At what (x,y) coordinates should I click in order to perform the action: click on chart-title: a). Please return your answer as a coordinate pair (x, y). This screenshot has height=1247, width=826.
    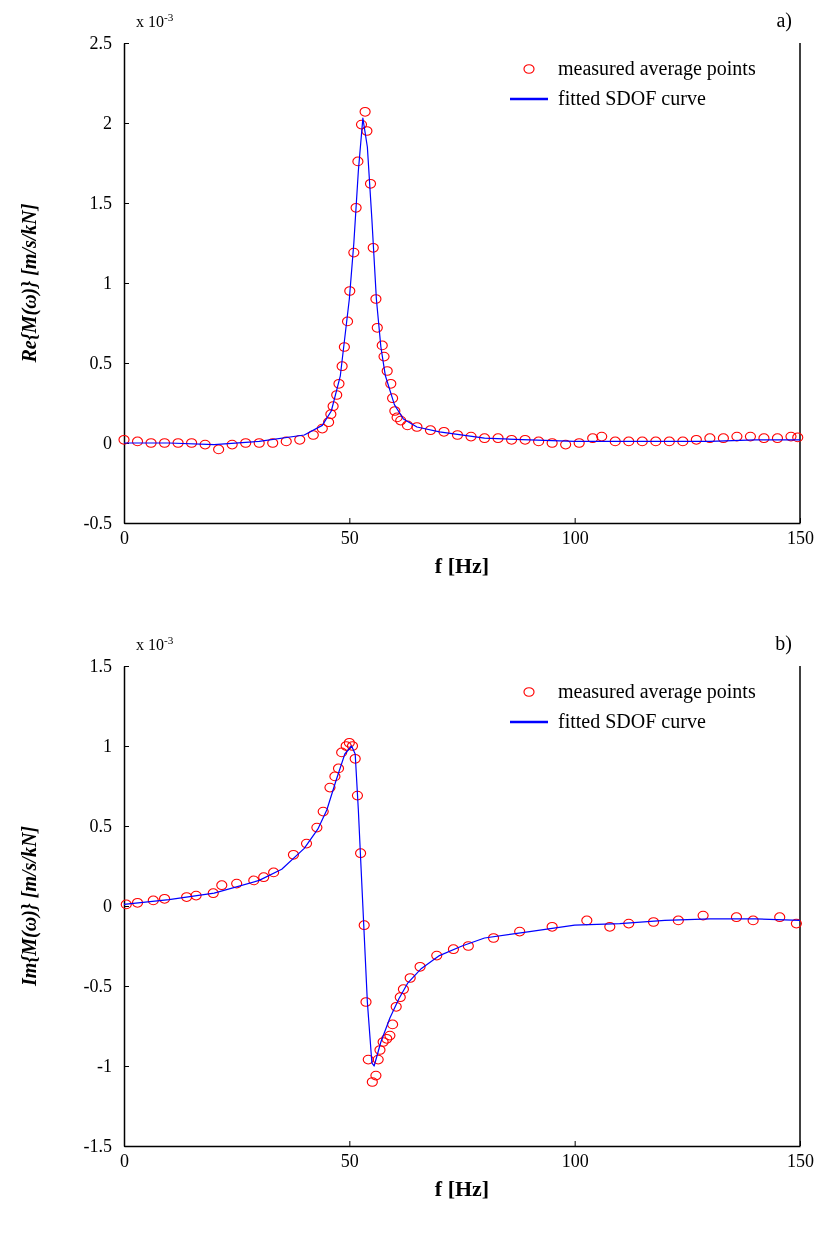
    Looking at the image, I should click on (784, 20).